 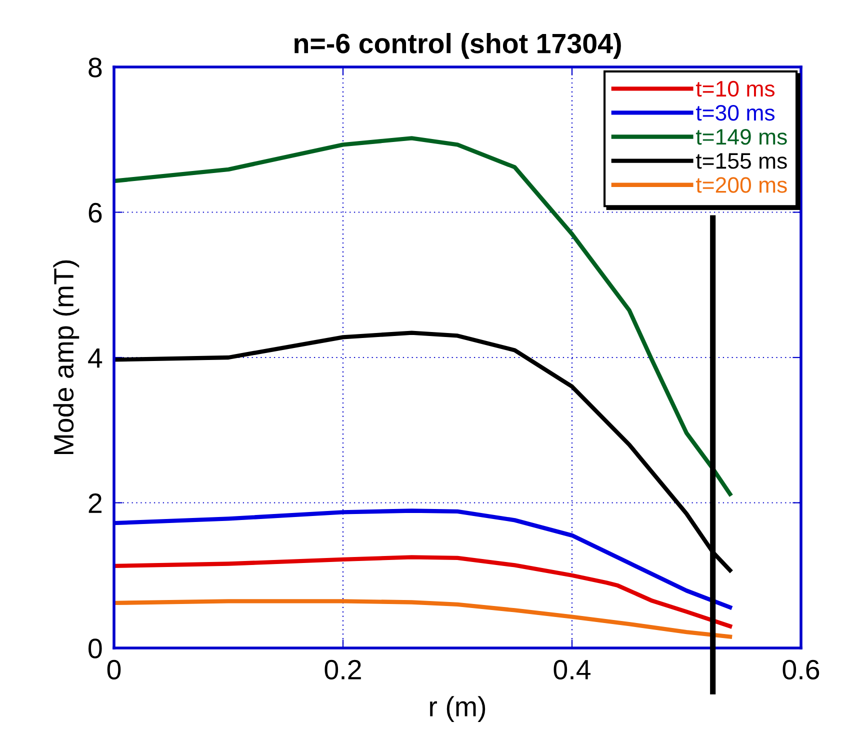 I want to click on x-tick-label: 0.4, so click(x=572, y=670).